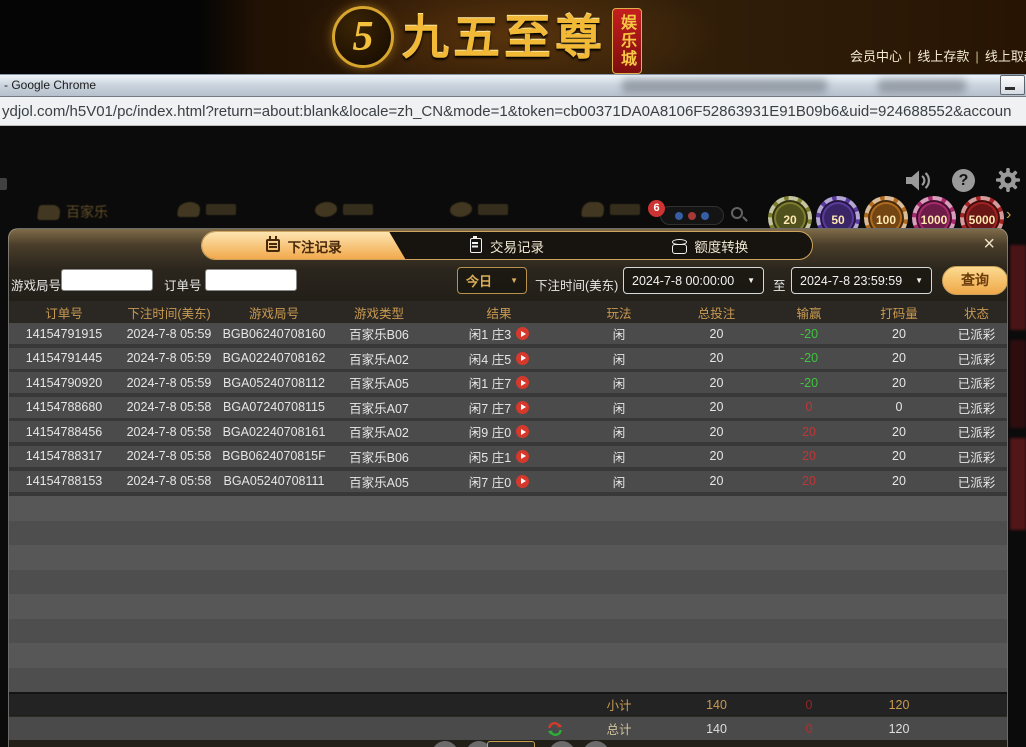 The height and width of the screenshot is (747, 1026). I want to click on tab-quota-transfer: 额度转换, so click(710, 245).